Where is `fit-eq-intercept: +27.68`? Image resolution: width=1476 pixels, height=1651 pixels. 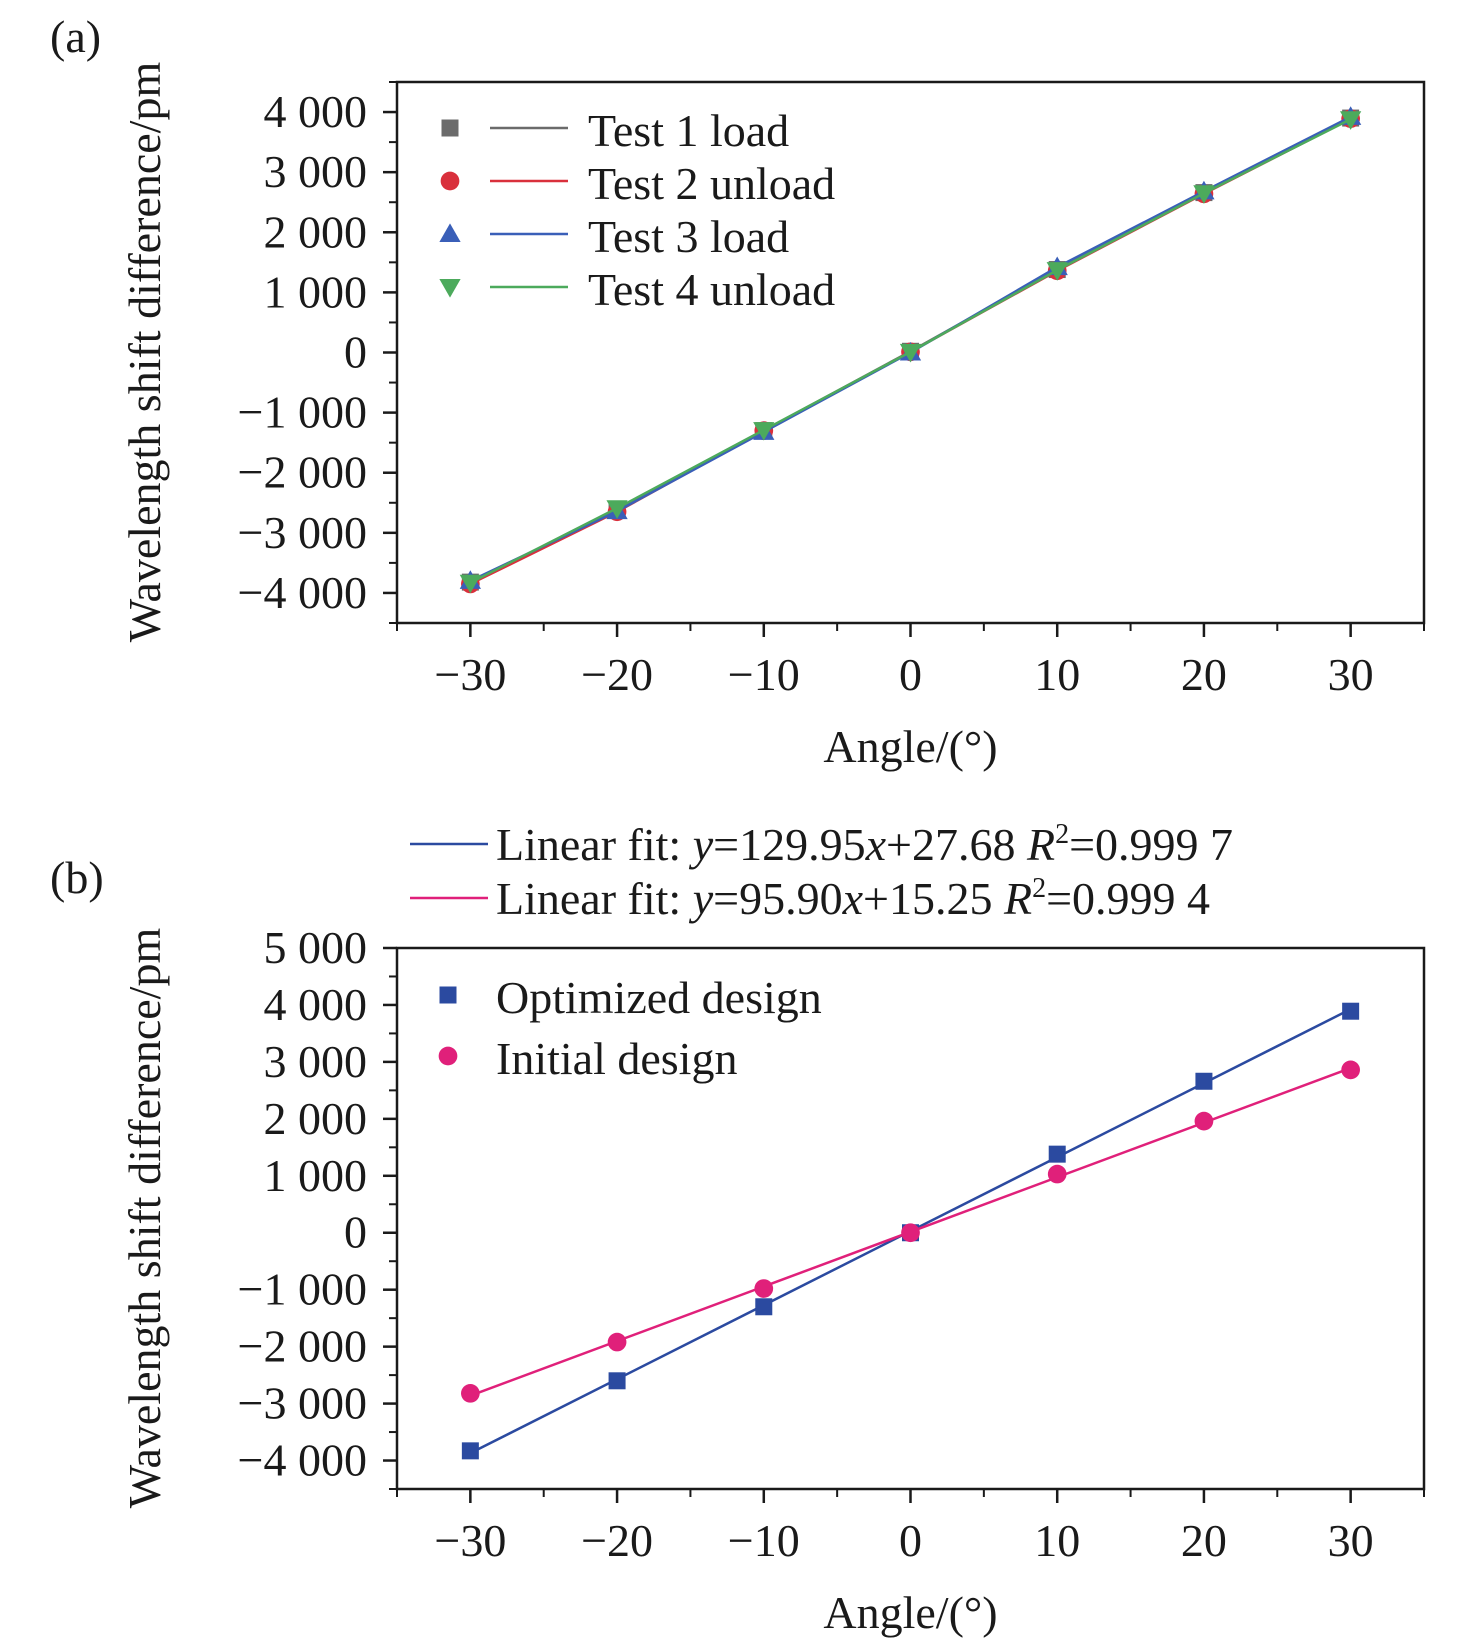 fit-eq-intercept: +27.68 is located at coordinates (956, 844).